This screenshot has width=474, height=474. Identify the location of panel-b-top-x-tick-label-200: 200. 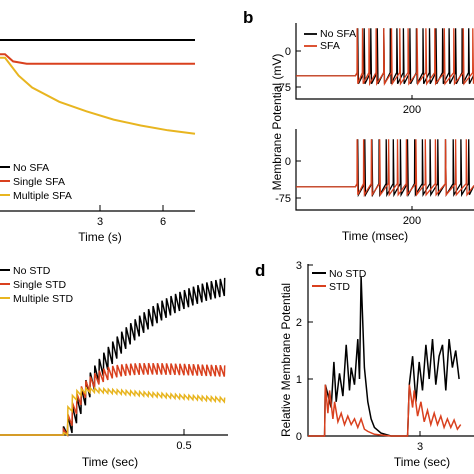
(412, 110).